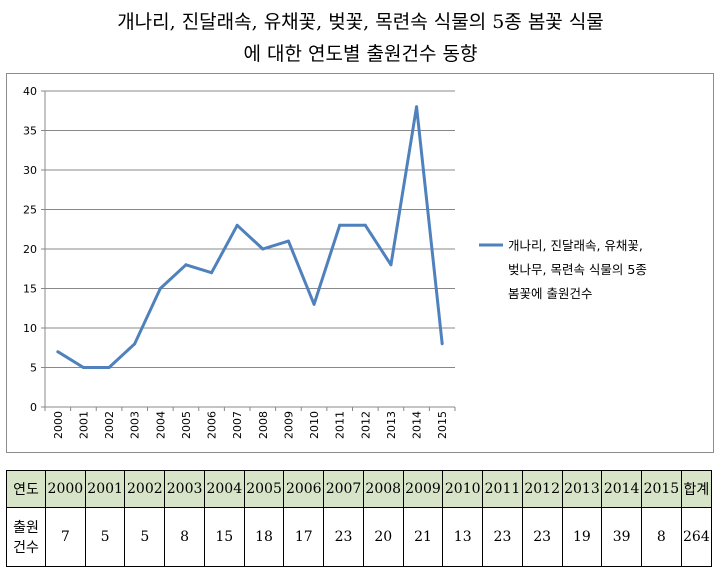  Describe the element at coordinates (343, 489) in the screenshot. I see `header-year-cell: 2007` at that location.